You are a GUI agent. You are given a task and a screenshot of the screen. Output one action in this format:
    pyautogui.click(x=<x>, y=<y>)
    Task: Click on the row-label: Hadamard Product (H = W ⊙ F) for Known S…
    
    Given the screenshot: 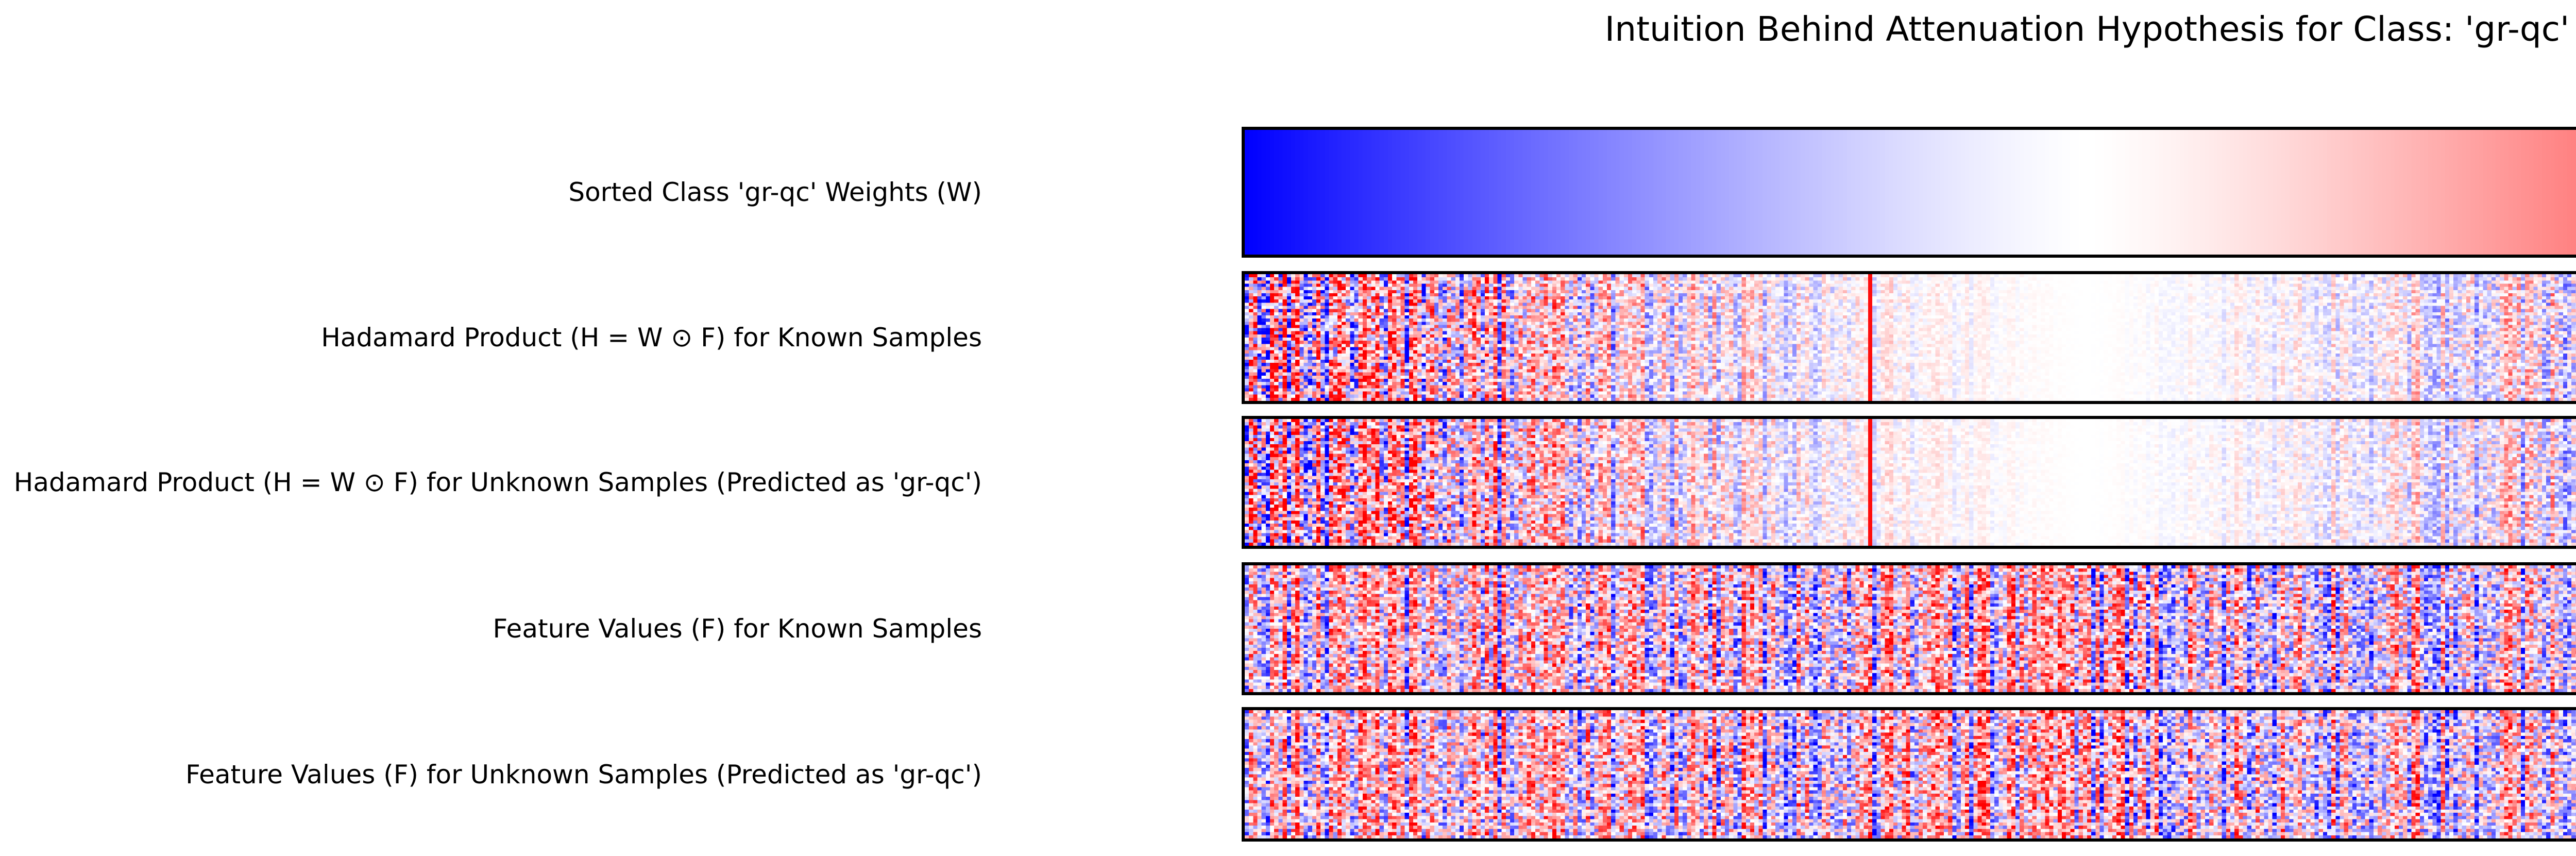 What is the action you would take?
    pyautogui.click(x=652, y=338)
    